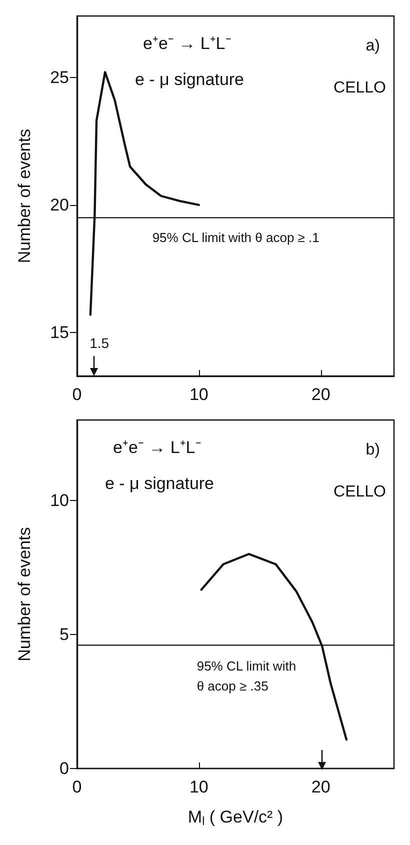  I want to click on y-tick-label: 0, so click(64, 768).